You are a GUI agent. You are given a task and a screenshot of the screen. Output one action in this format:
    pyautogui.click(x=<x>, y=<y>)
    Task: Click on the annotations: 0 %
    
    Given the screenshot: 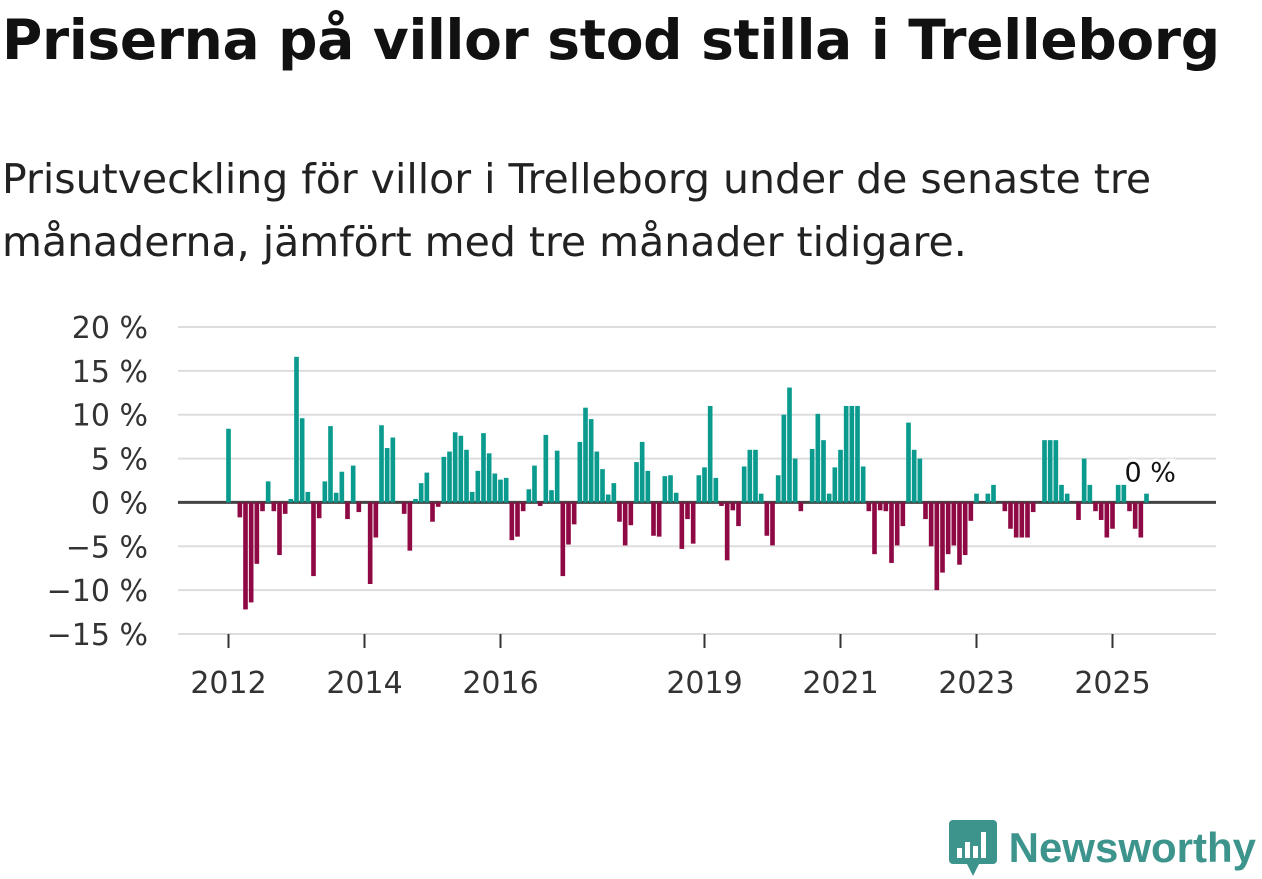 What is the action you would take?
    pyautogui.click(x=1149, y=472)
    